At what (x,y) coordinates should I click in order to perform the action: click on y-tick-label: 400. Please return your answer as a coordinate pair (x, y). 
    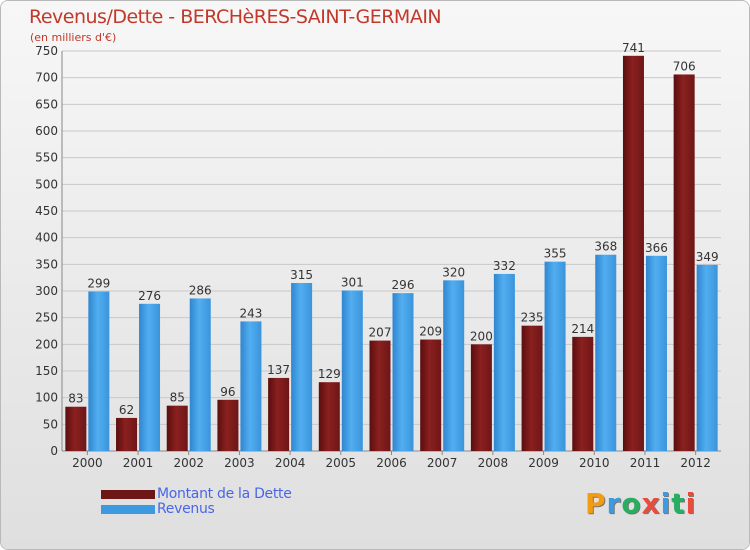
    Looking at the image, I should click on (46, 238).